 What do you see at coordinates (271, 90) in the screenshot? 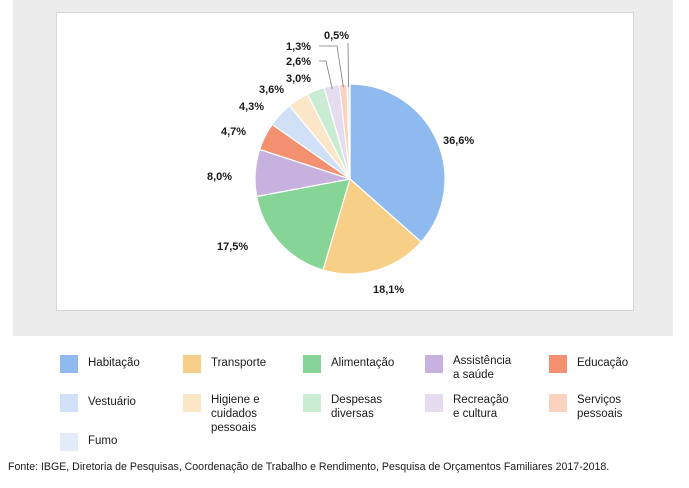
I see `slice-label-7: 3,6%` at bounding box center [271, 90].